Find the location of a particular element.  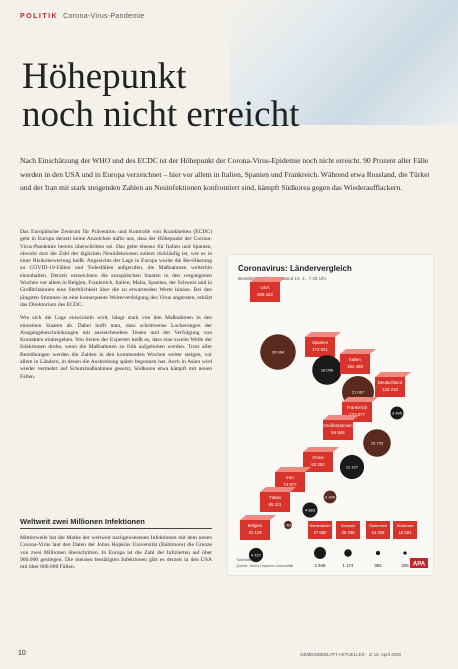

country-cases: 162 488 is located at coordinates (355, 366).